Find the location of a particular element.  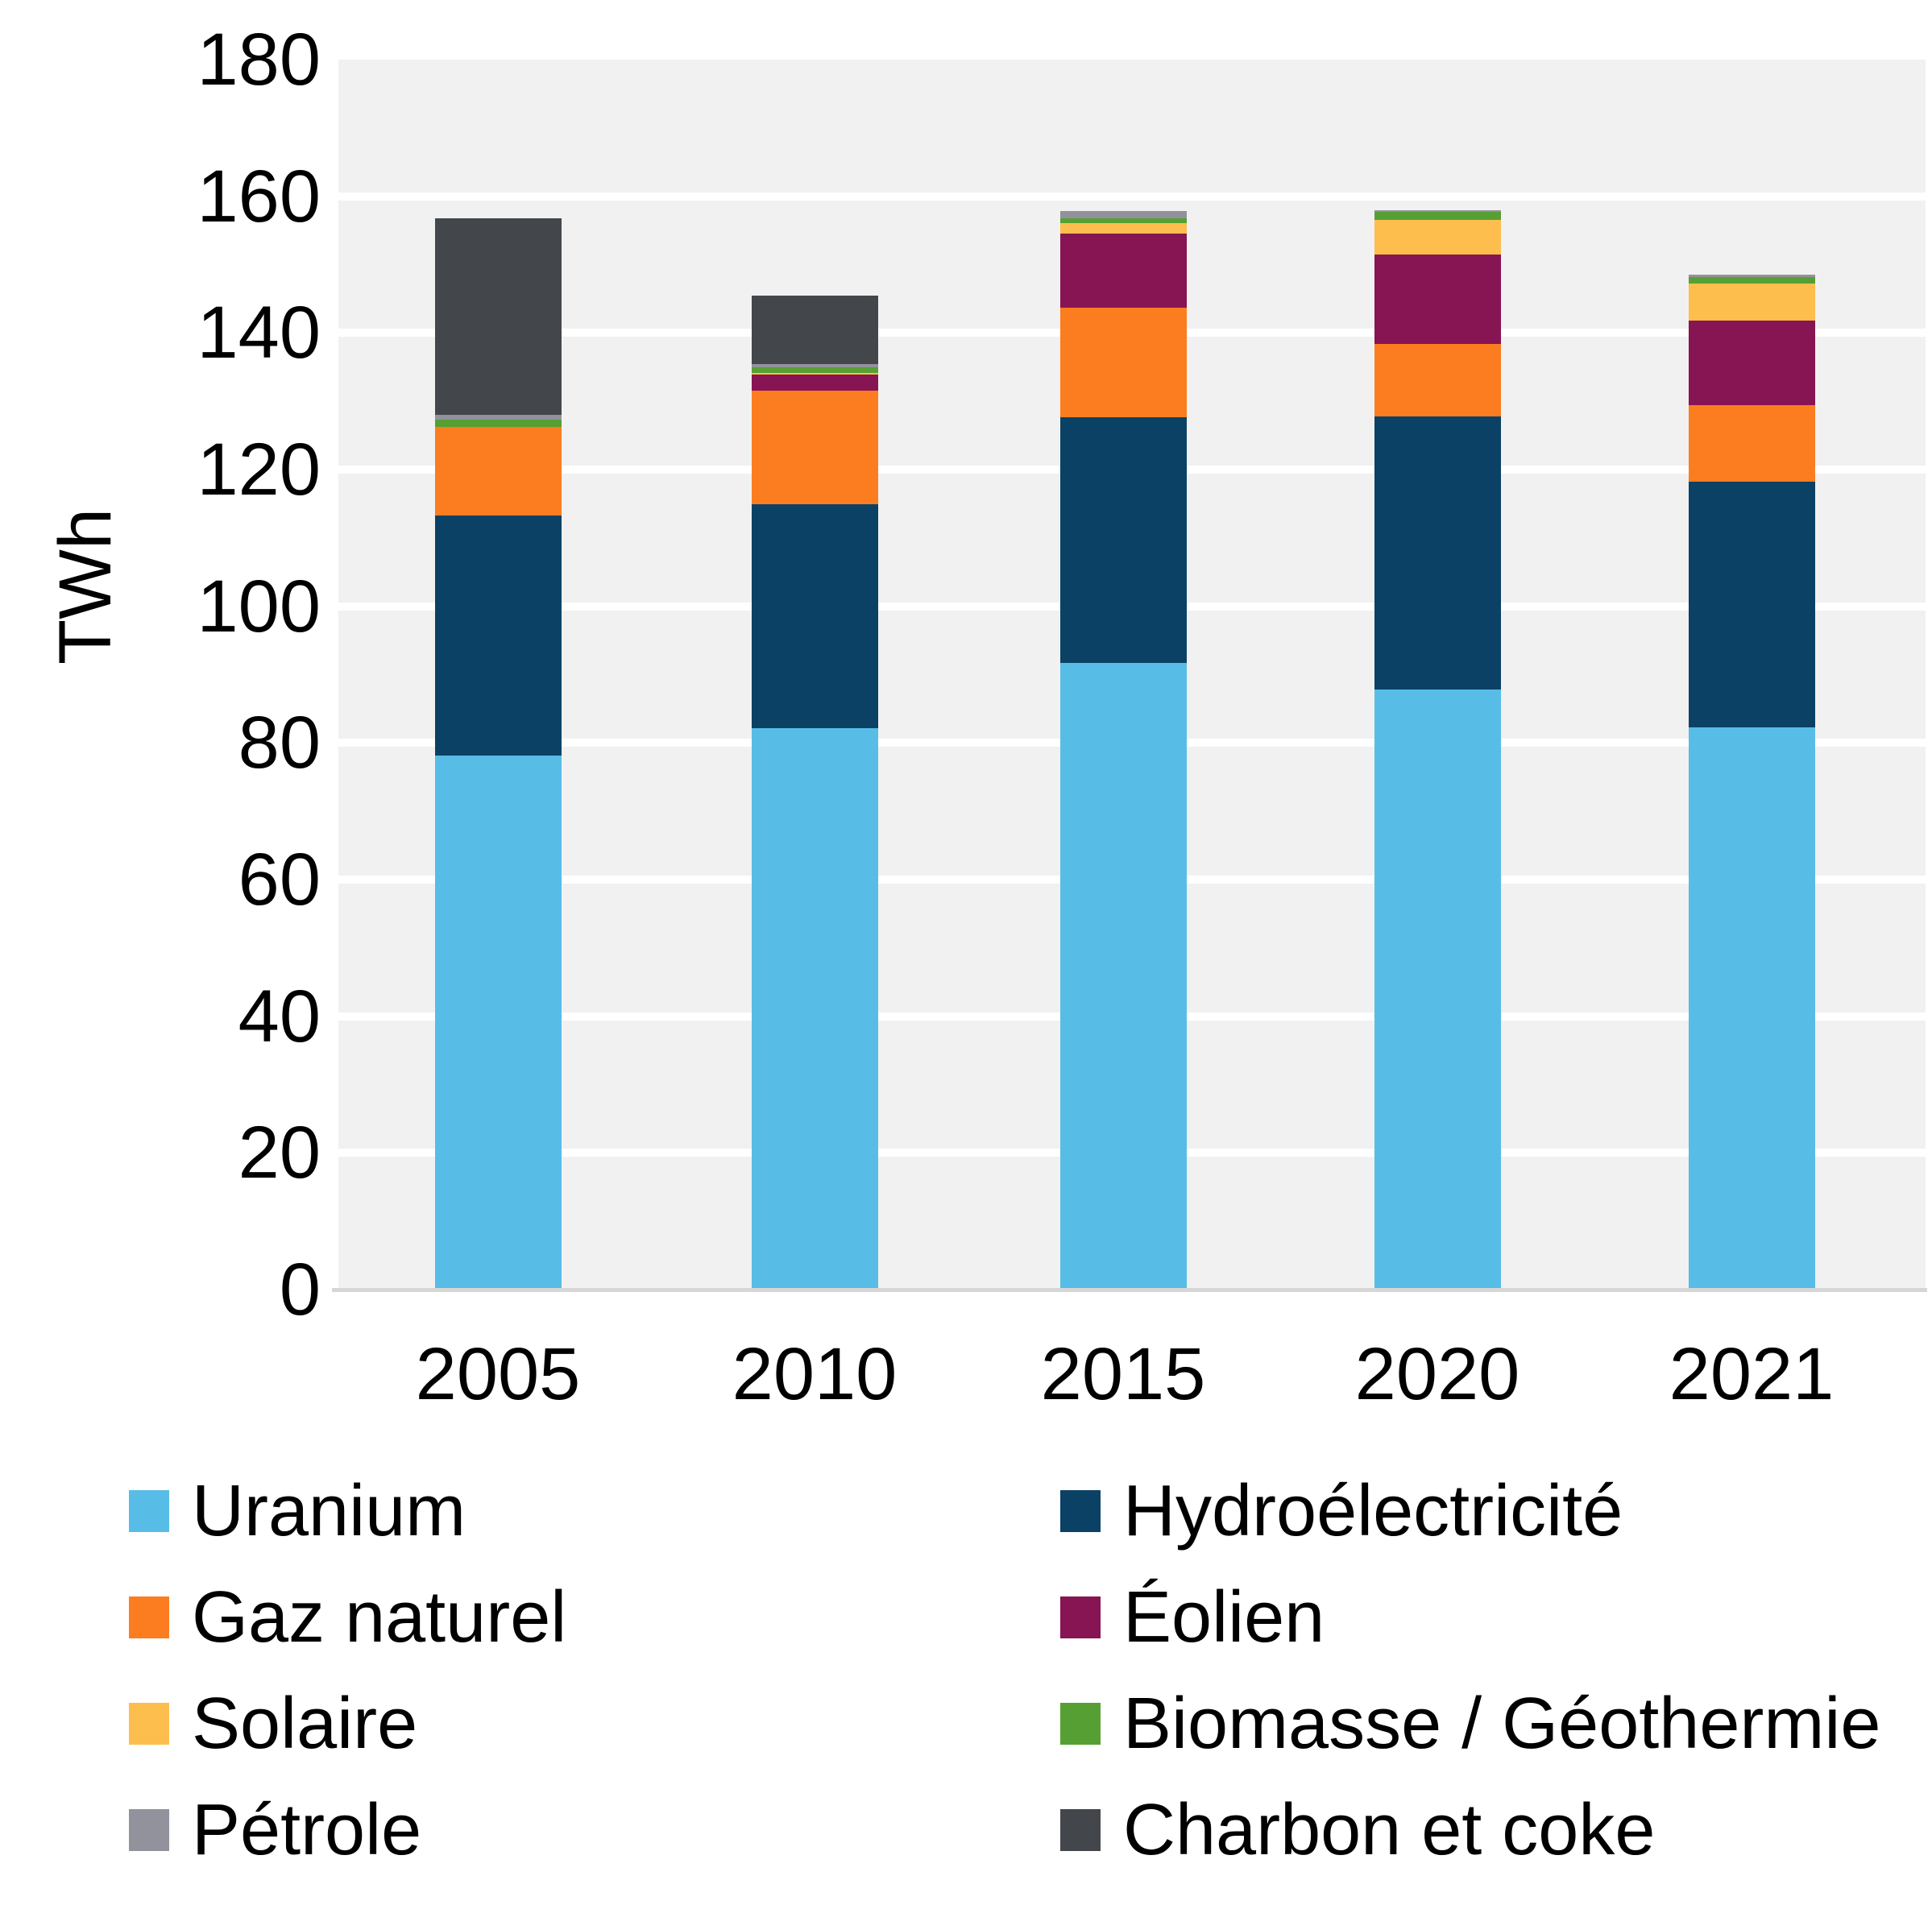

bar-segment-2015-Solaire is located at coordinates (1123, 228).